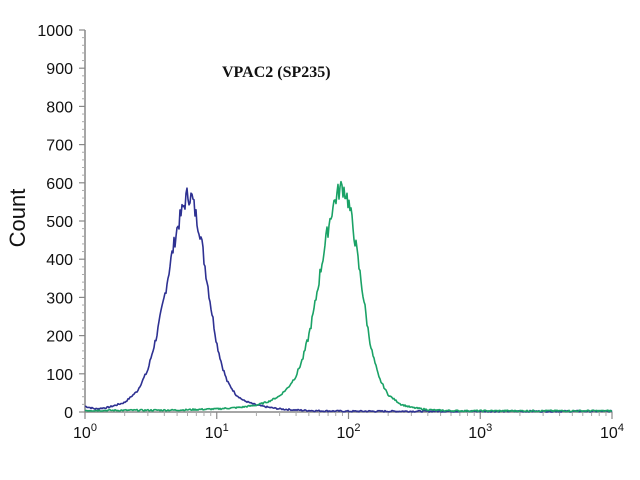 The height and width of the screenshot is (480, 640). What do you see at coordinates (68, 413) in the screenshot?
I see `y-tick-label: 0` at bounding box center [68, 413].